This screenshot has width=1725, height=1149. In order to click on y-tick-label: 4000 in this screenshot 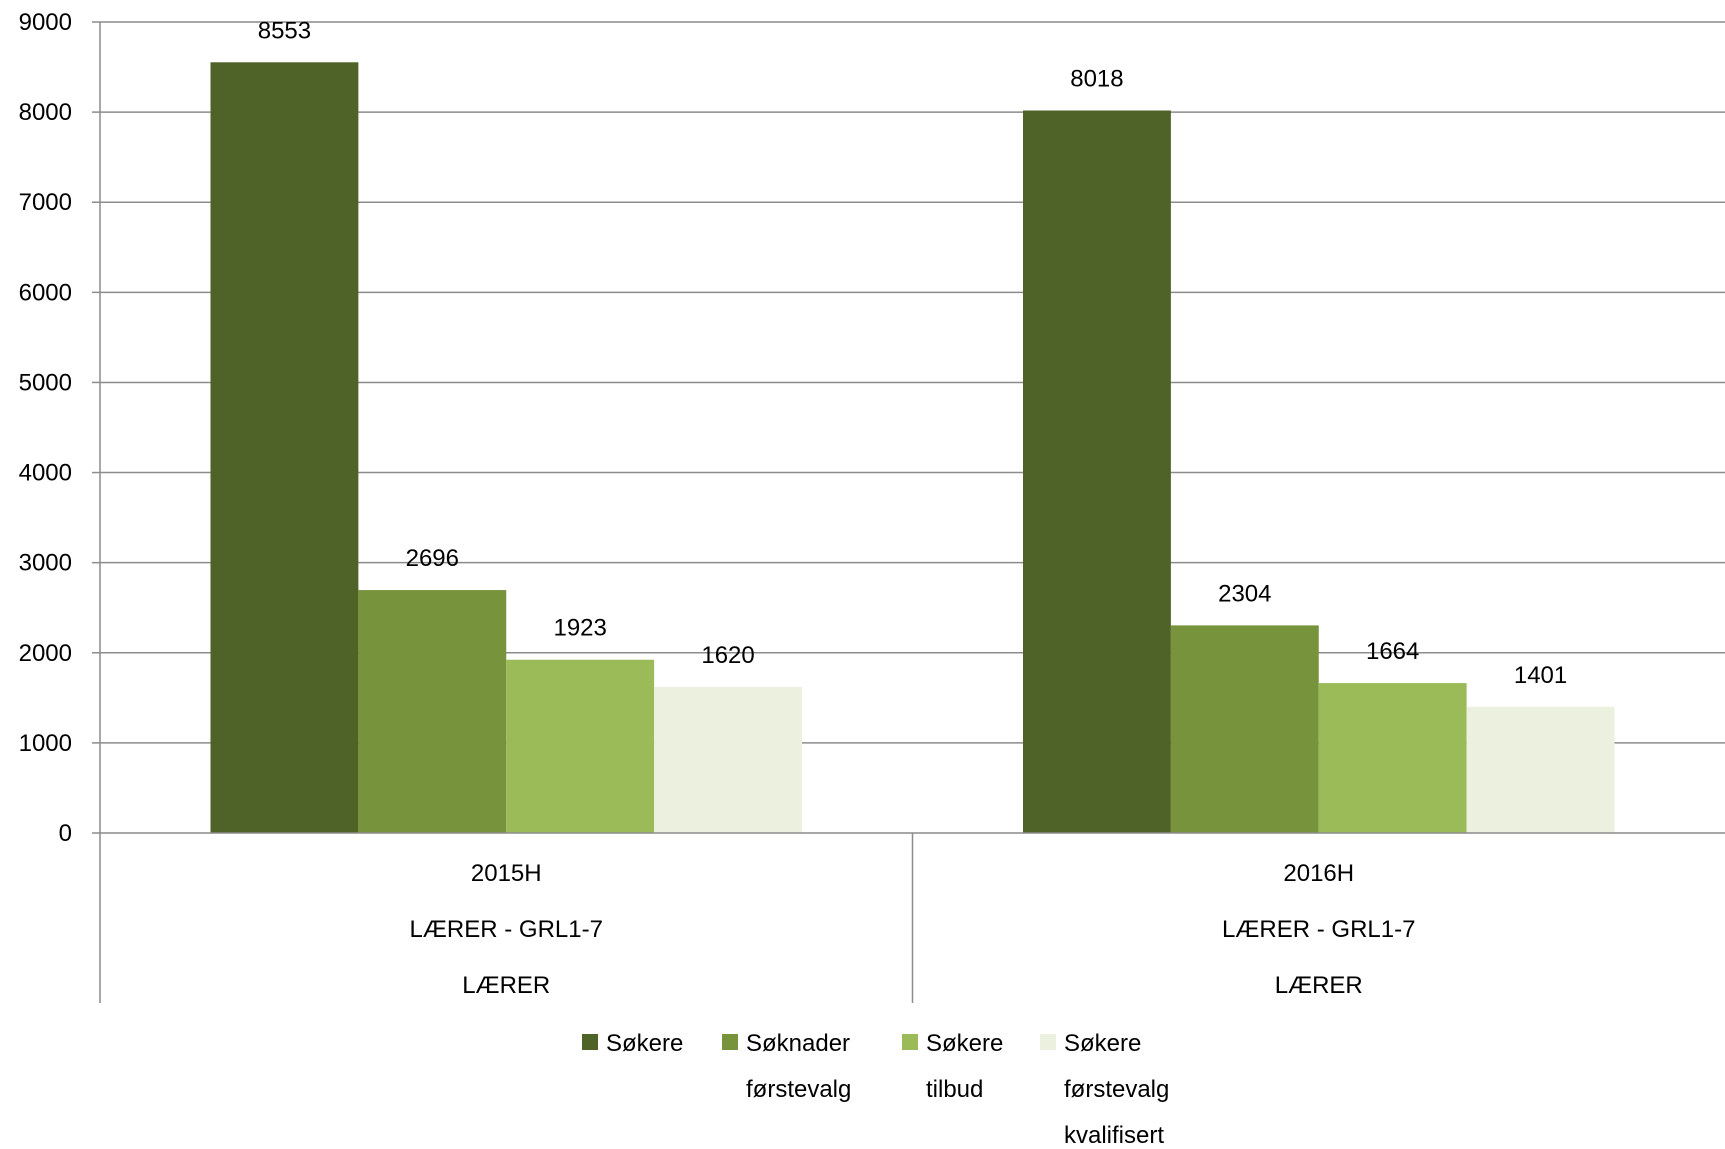, I will do `click(45, 473)`.